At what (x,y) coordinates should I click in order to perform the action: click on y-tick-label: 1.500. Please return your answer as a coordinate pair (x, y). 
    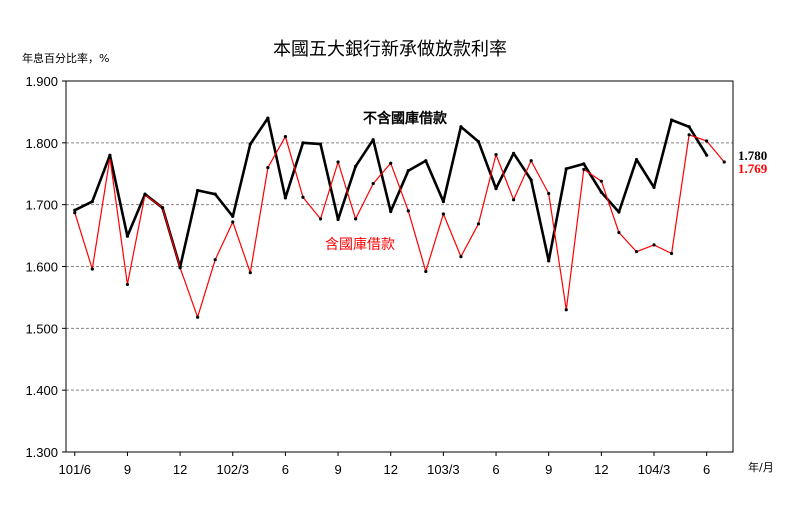
    Looking at the image, I should click on (41, 328).